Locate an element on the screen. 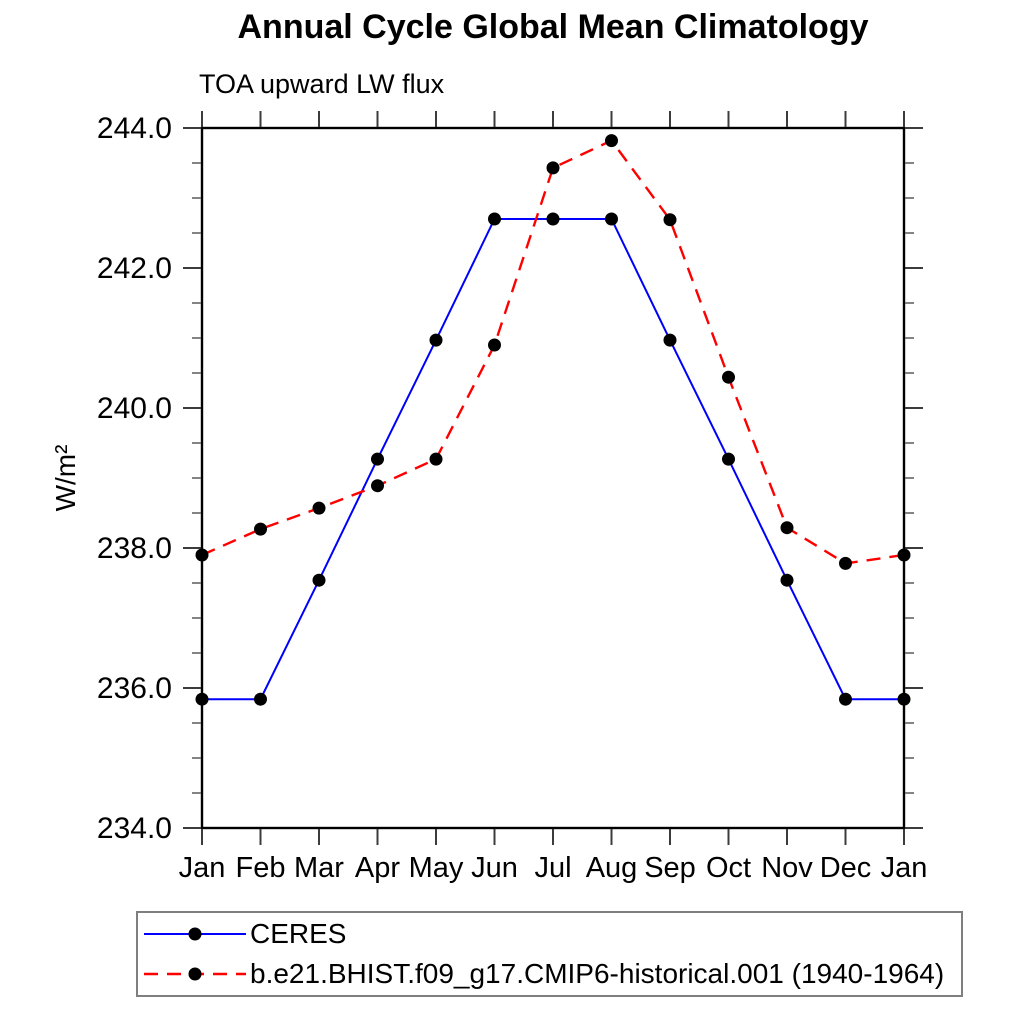 The image size is (1024, 1024). x-tick-label: Oct is located at coordinates (728, 868).